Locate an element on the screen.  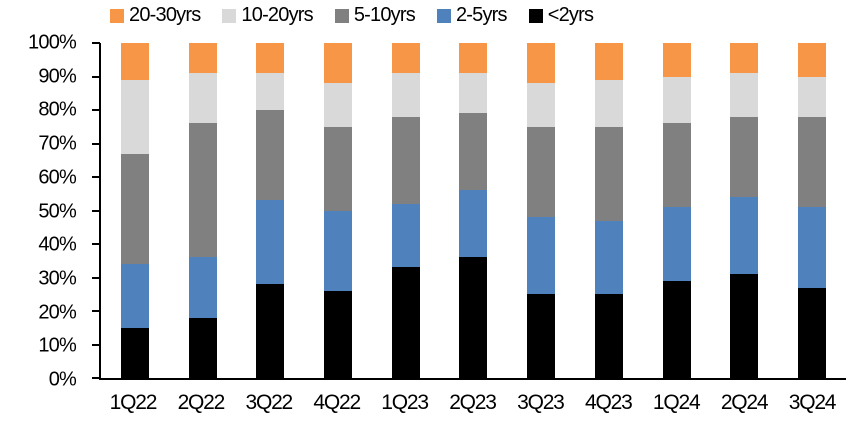
y-axis: 100% 90% 80% 70% 60% 50% 40% 30% 20% 10% 0% is located at coordinates (44, 211).